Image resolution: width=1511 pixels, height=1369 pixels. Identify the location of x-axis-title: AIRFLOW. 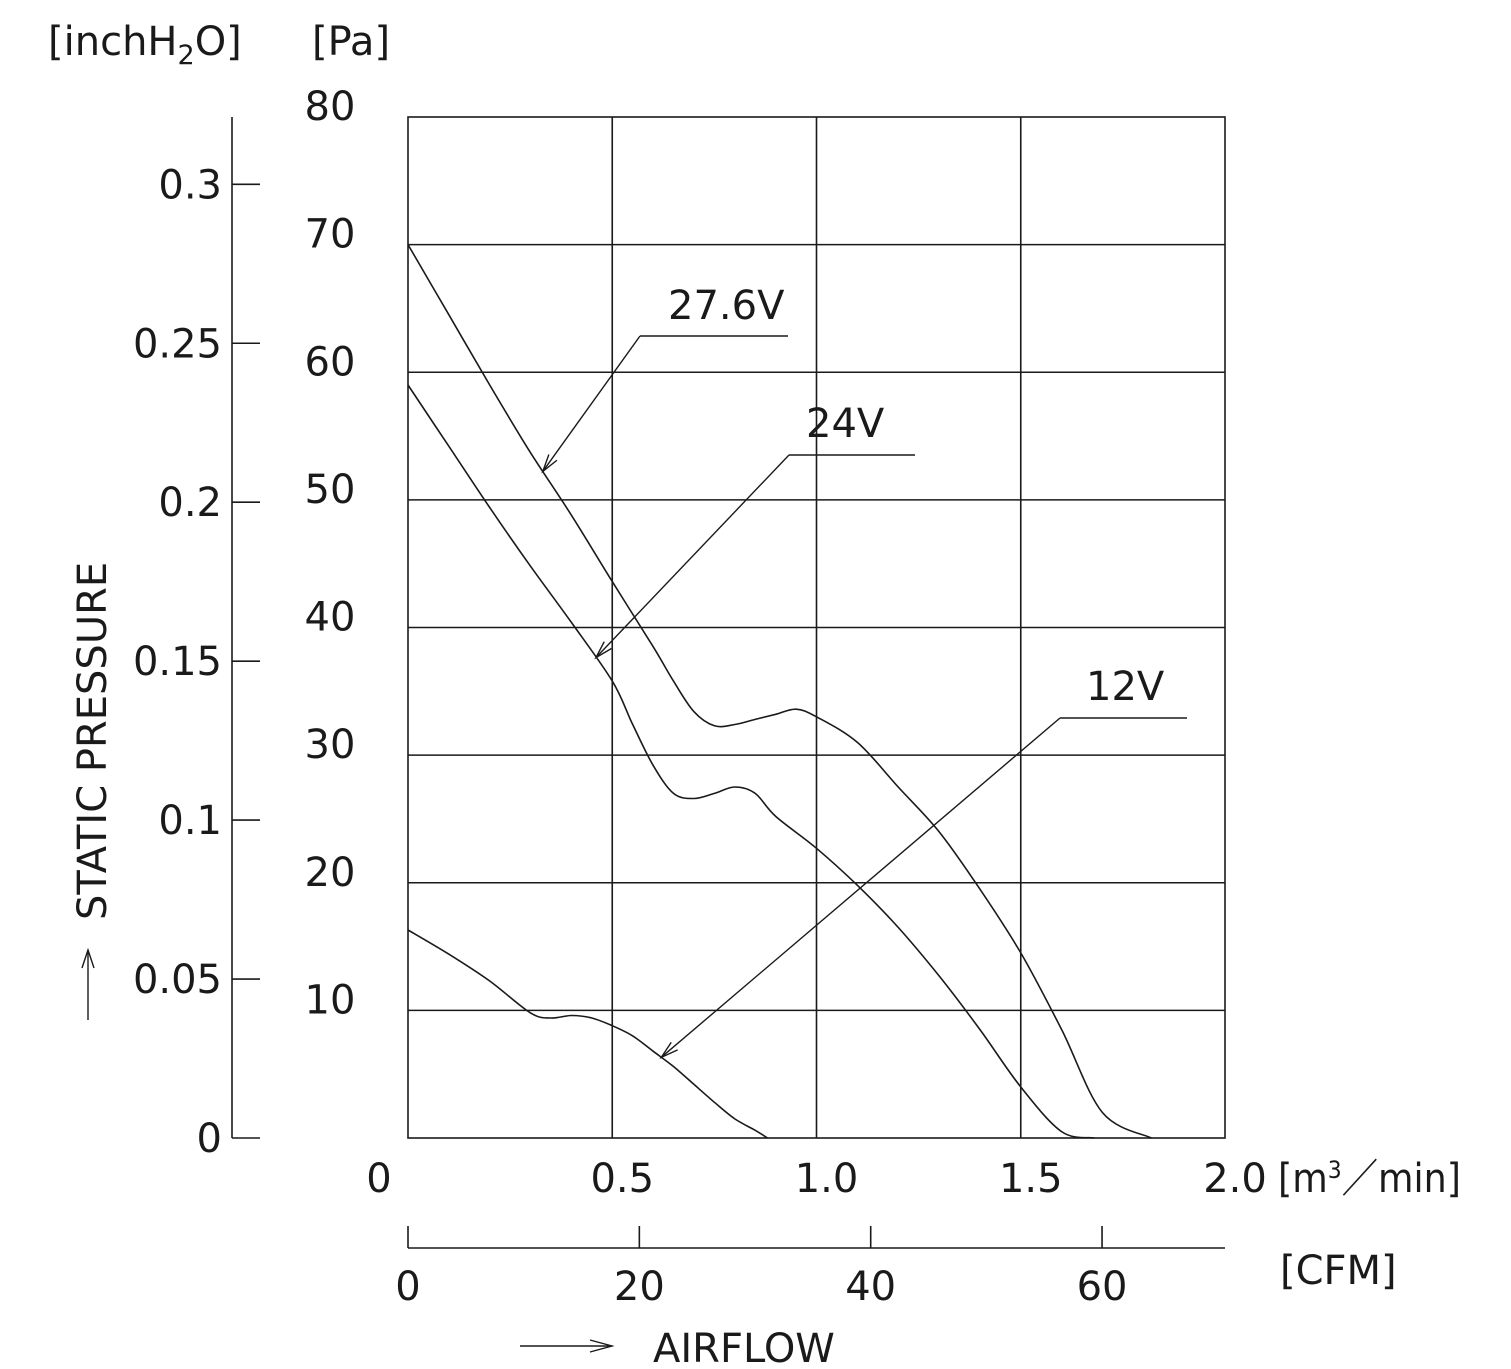
(744, 1347).